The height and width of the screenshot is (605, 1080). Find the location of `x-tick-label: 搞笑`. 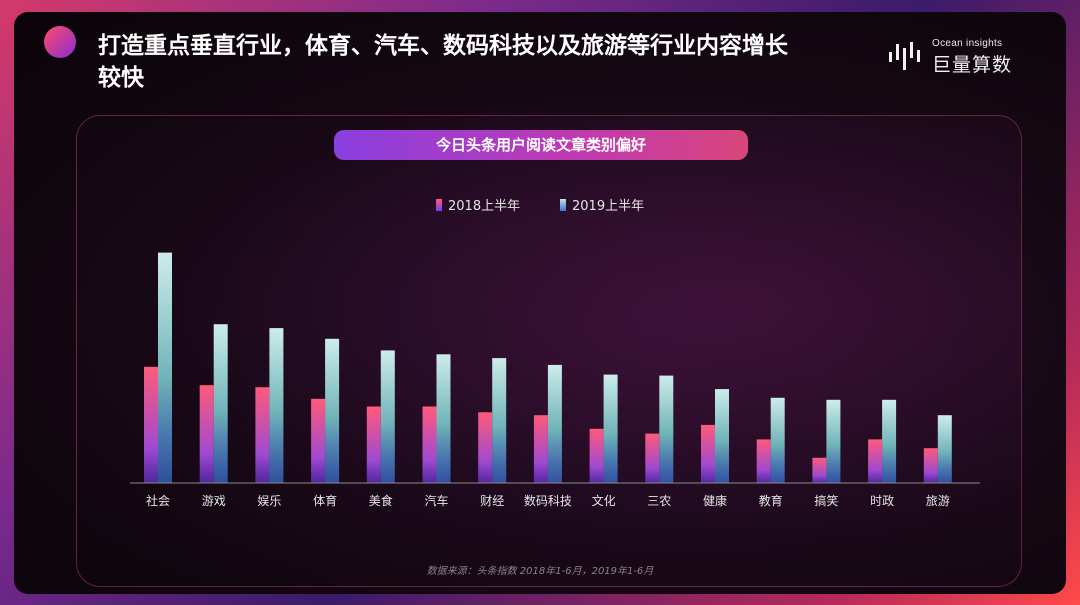

x-tick-label: 搞笑 is located at coordinates (826, 500).